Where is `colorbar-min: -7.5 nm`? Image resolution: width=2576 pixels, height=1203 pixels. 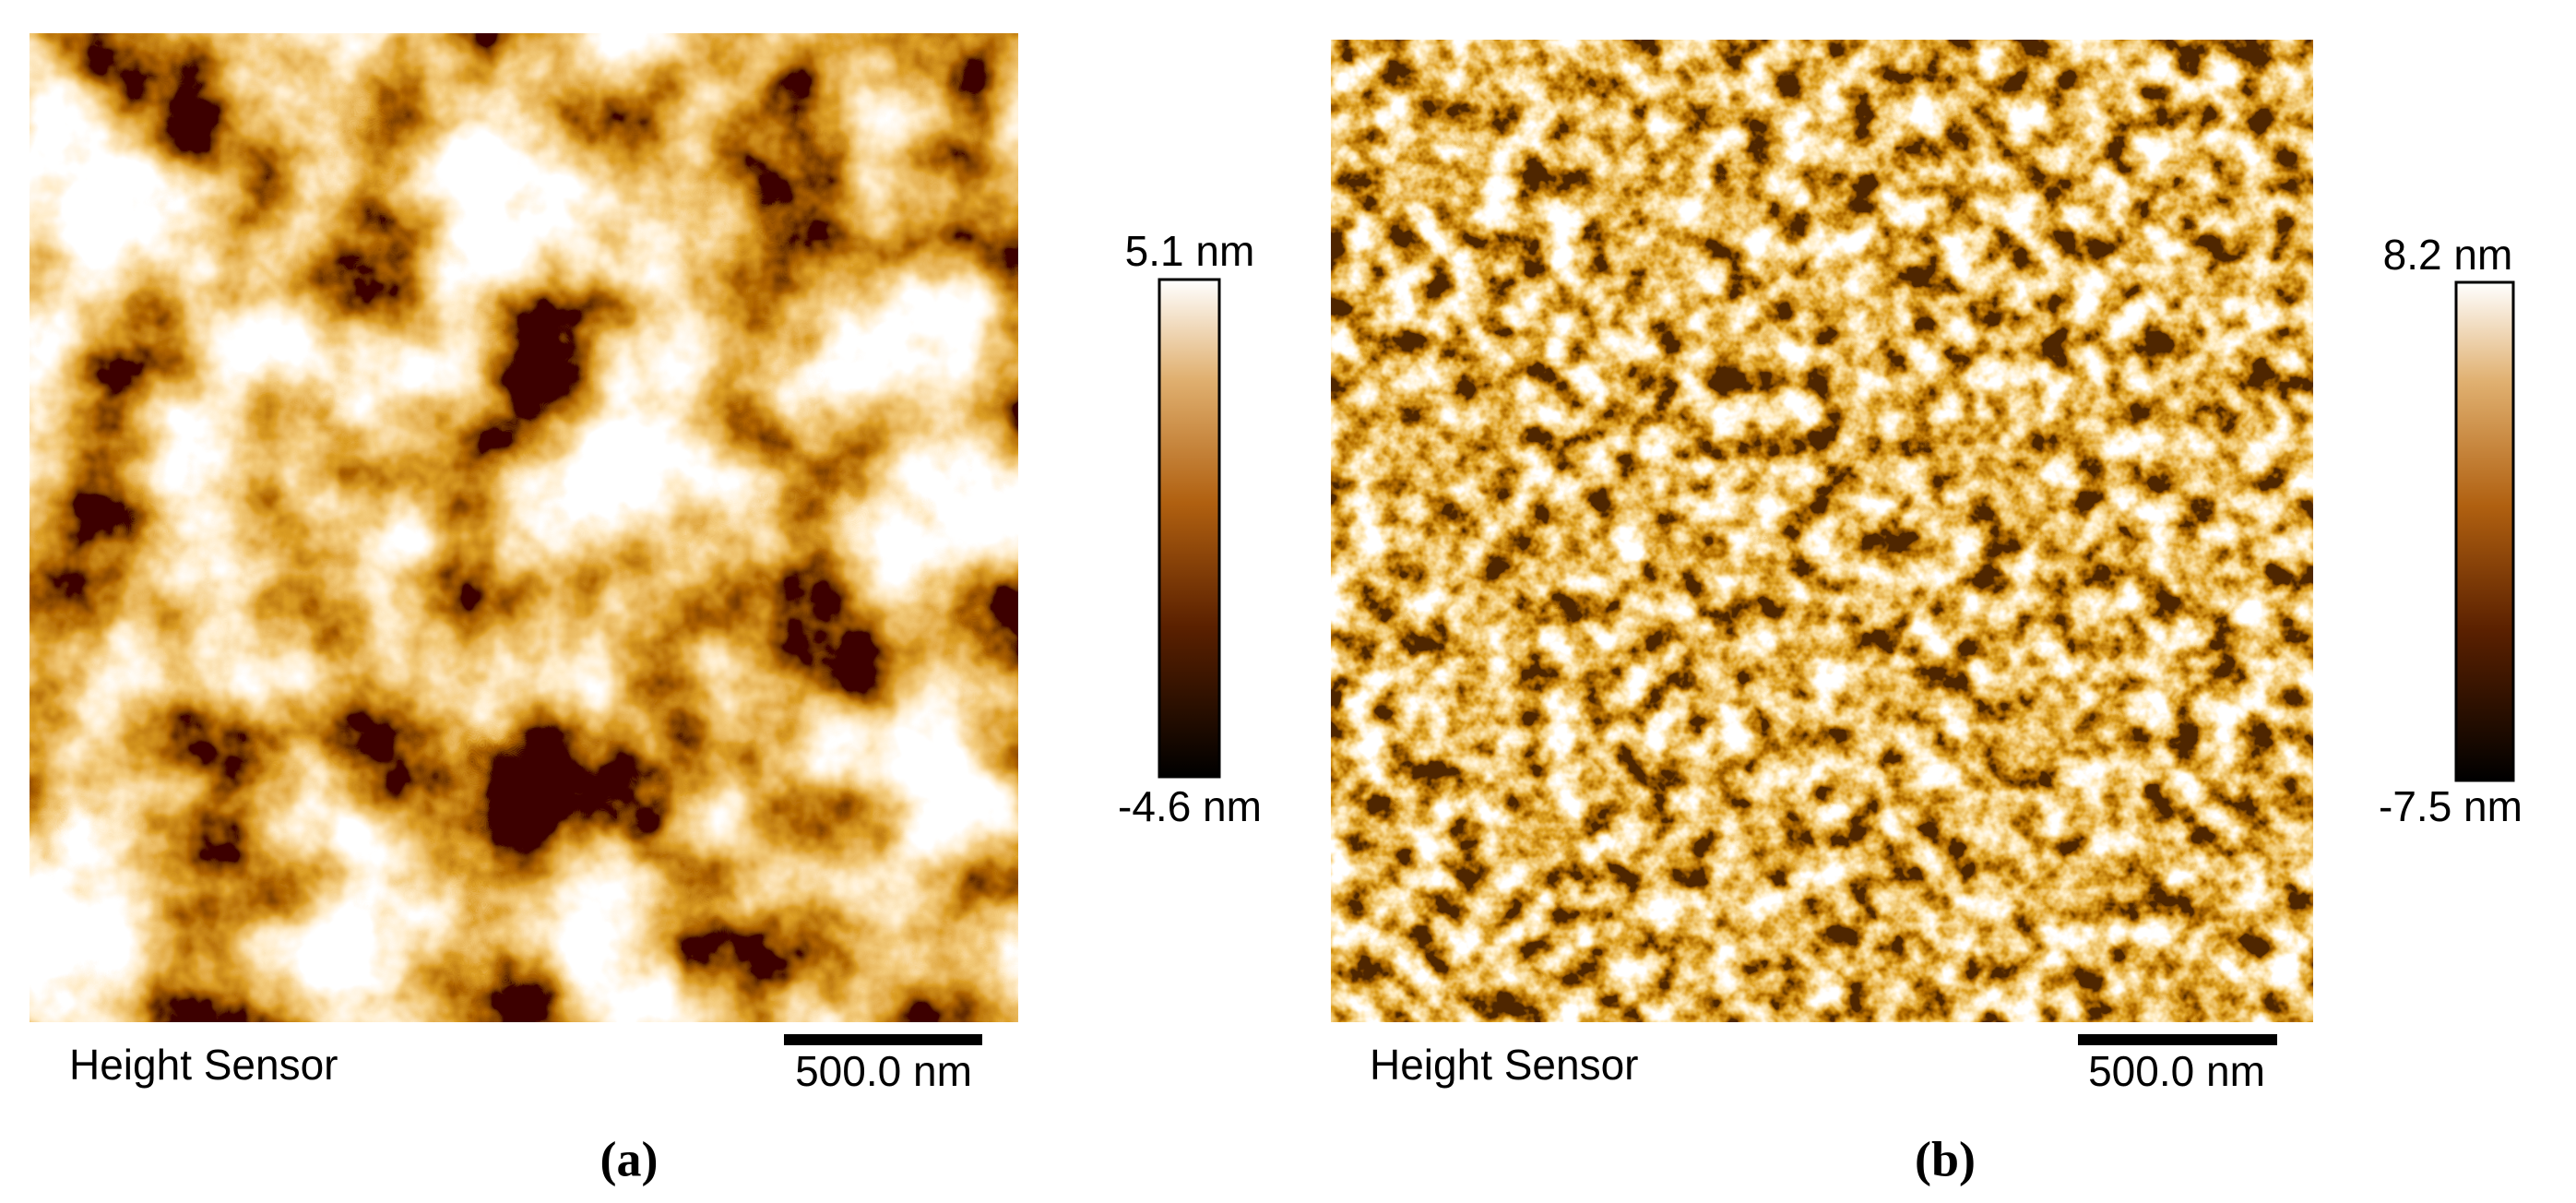 colorbar-min: -7.5 nm is located at coordinates (2451, 806).